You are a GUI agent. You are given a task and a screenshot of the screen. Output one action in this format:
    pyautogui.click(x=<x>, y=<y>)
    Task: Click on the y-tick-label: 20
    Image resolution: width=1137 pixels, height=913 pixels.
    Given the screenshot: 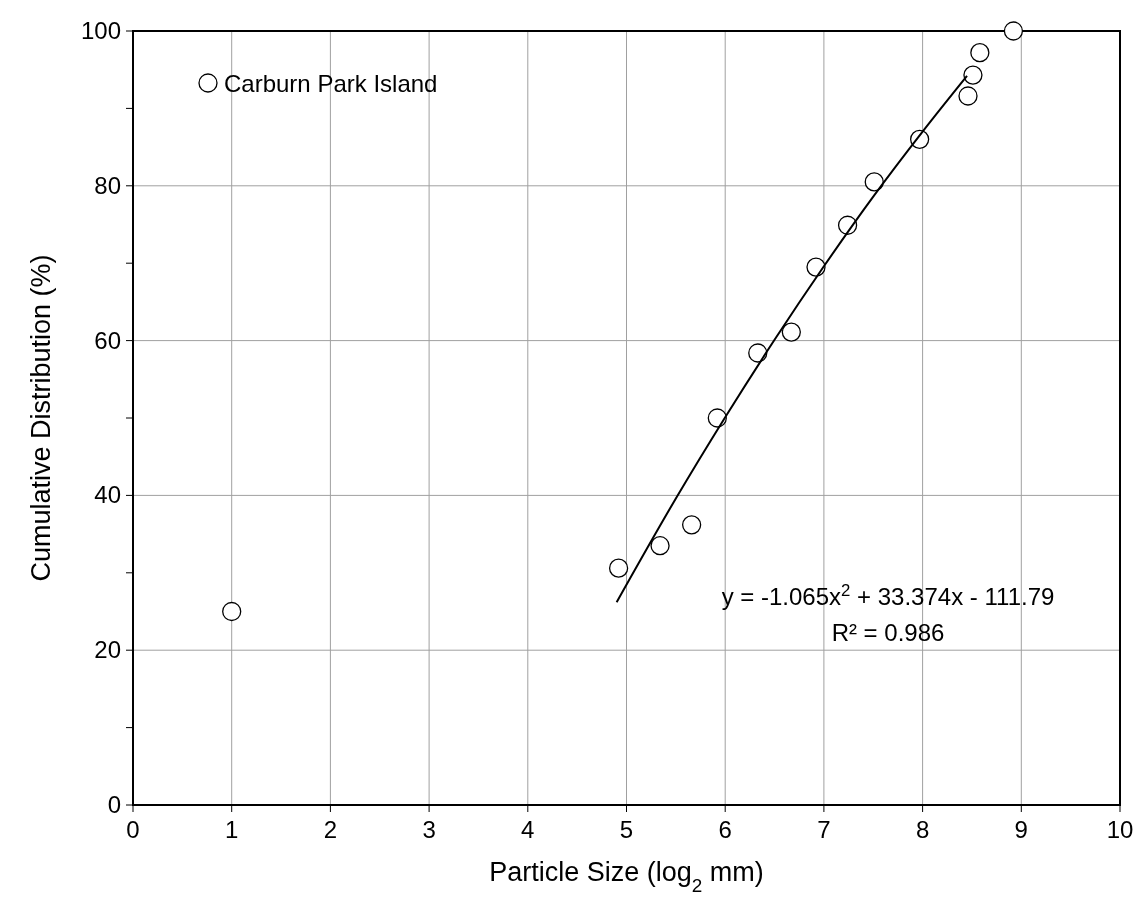 What is the action you would take?
    pyautogui.click(x=107, y=650)
    